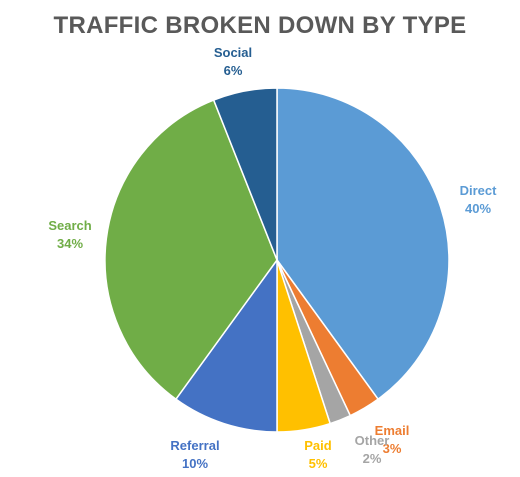 This screenshot has height=477, width=520. What do you see at coordinates (318, 463) in the screenshot?
I see `slice-label-value: 5%` at bounding box center [318, 463].